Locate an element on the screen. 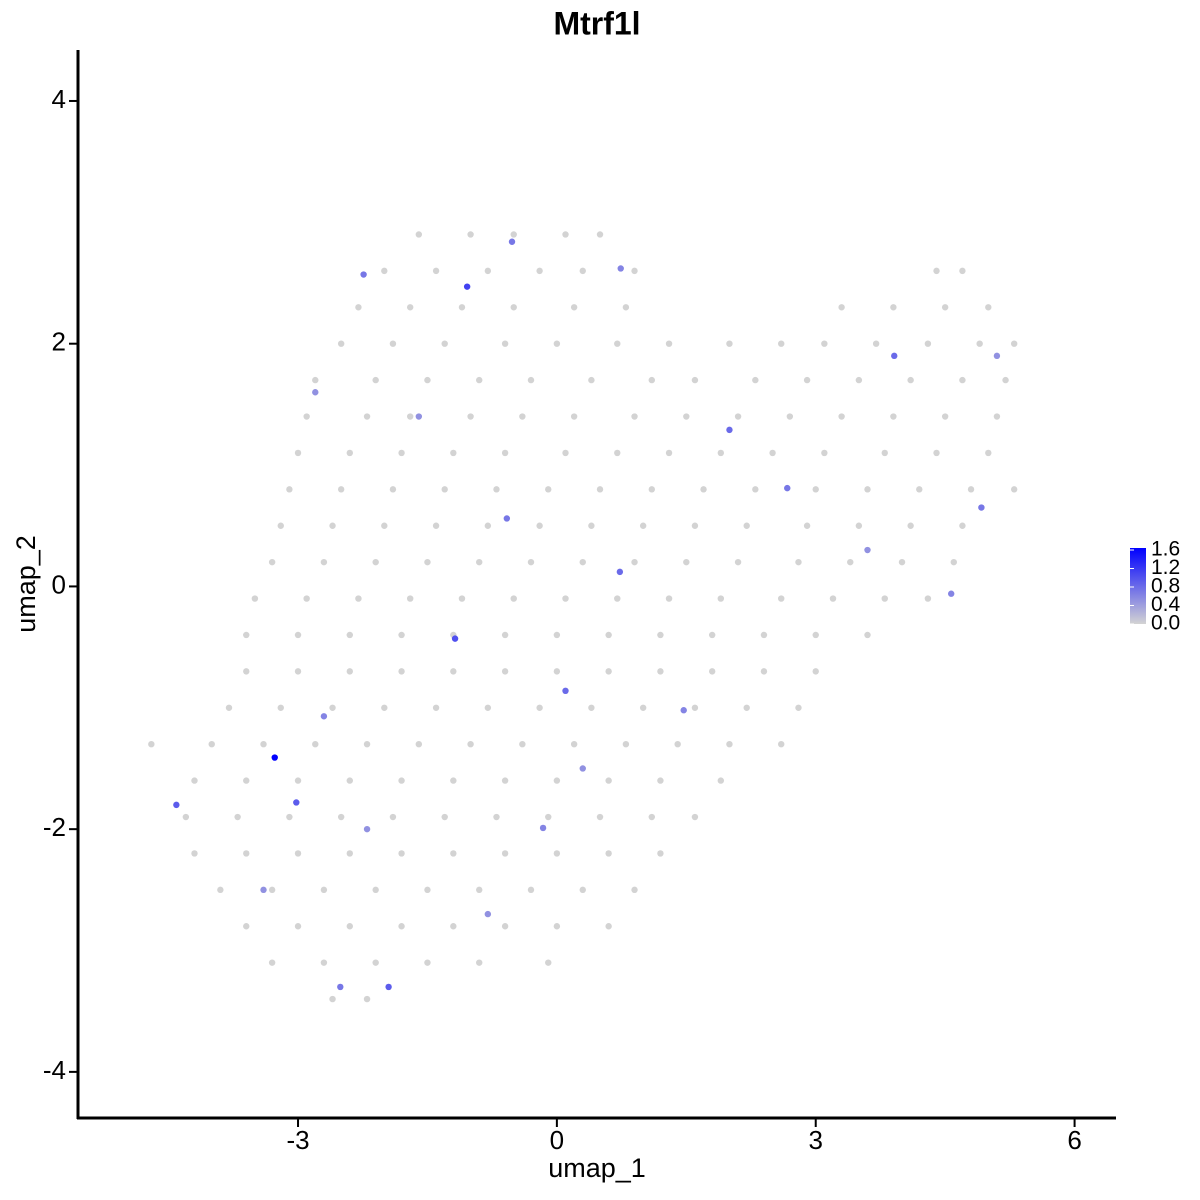 The width and height of the screenshot is (1200, 1200). y-tick-label: 4 is located at coordinates (59, 99).